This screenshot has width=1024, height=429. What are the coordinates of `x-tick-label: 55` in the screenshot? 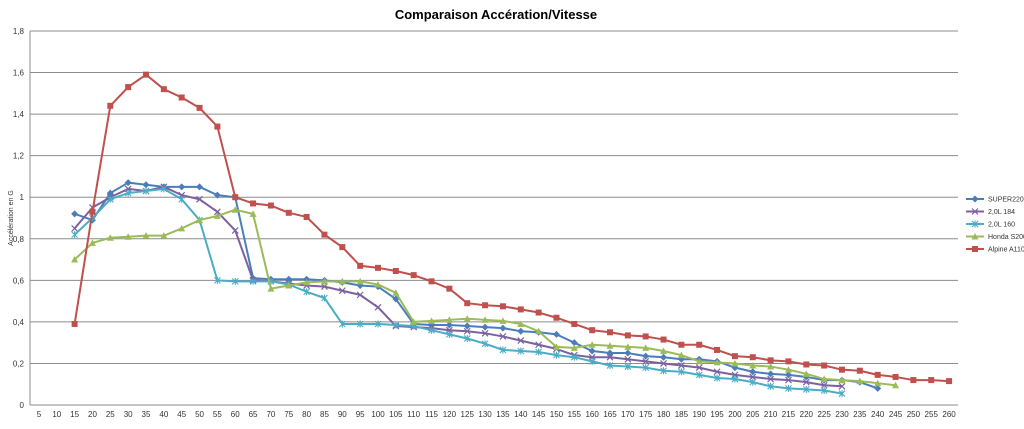 It's located at (217, 414).